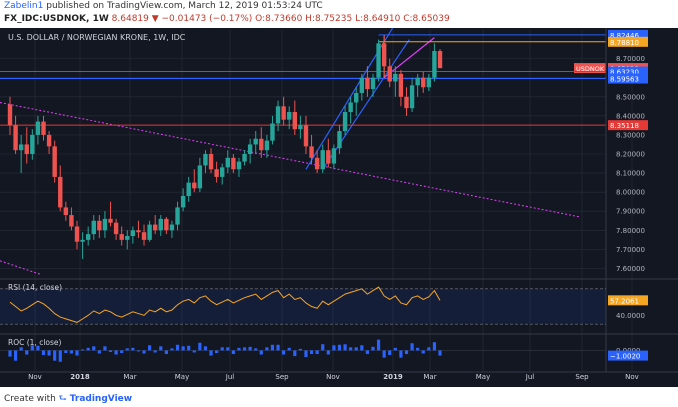  Describe the element at coordinates (630, 316) in the screenshot. I see `rsi-tick-label: 40.0000` at that location.